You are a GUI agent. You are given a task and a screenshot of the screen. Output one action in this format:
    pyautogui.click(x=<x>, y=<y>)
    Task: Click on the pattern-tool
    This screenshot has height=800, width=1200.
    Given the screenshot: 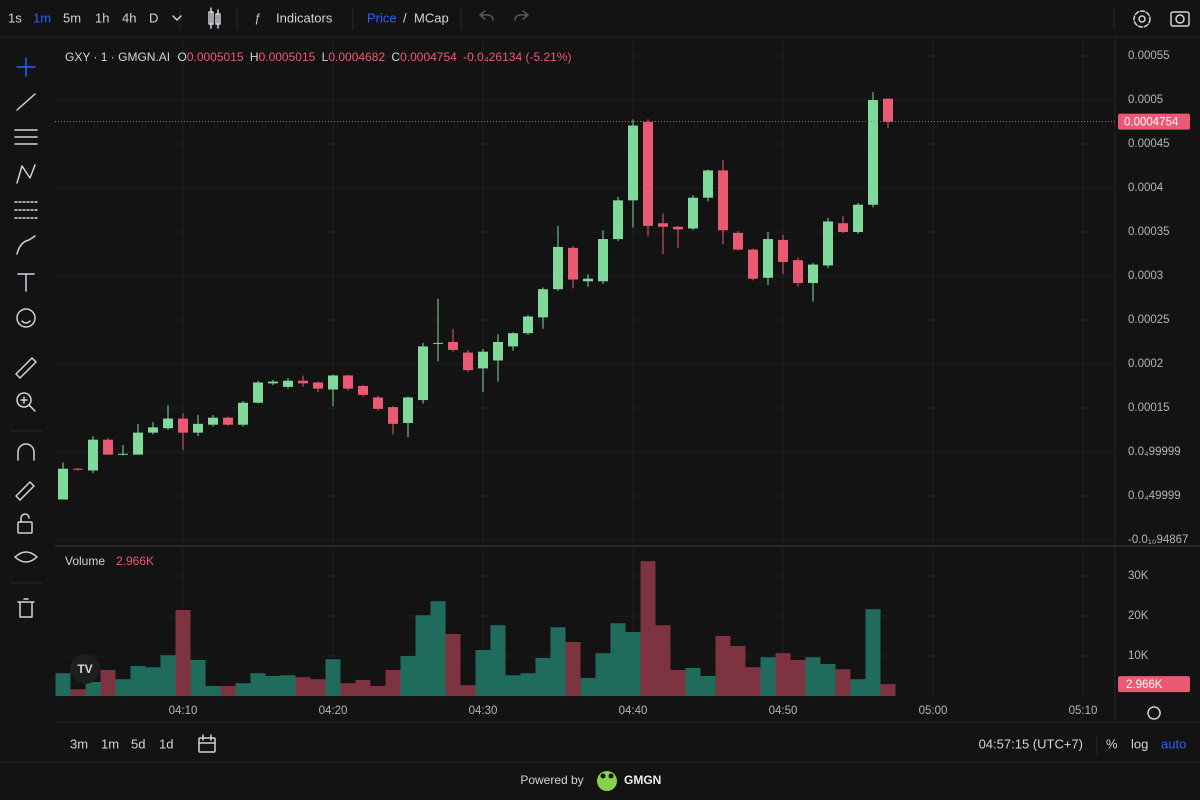 What is the action you would take?
    pyautogui.click(x=26, y=174)
    